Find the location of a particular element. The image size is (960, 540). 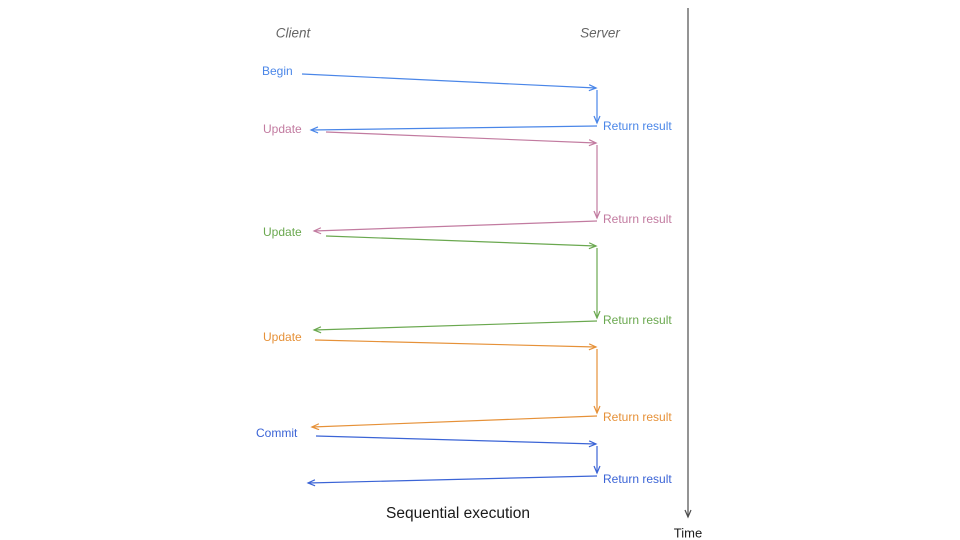

diagram-title: Sequential execution is located at coordinates (458, 513).